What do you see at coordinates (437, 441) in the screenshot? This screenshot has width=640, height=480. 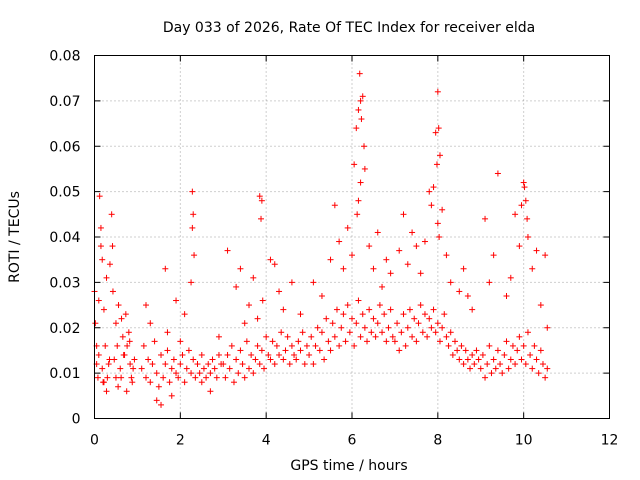 I see `x-tick-label: 8` at bounding box center [437, 441].